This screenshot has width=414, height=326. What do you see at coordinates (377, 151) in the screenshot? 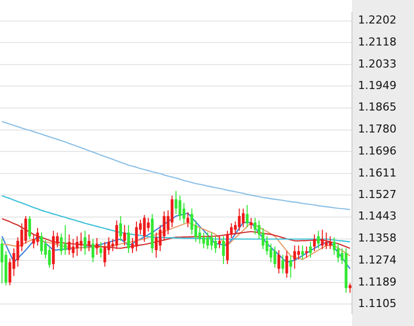
I see `y-tick-label: 1.1696` at bounding box center [377, 151].